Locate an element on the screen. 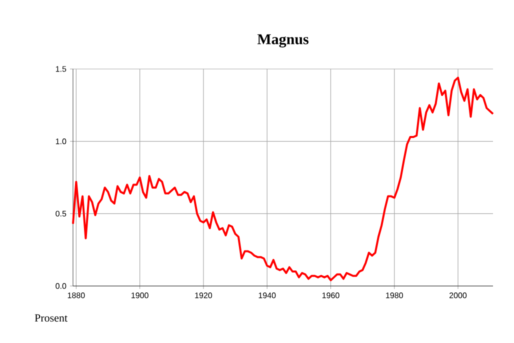 The image size is (514, 343). text: Prosent is located at coordinates (51, 318).